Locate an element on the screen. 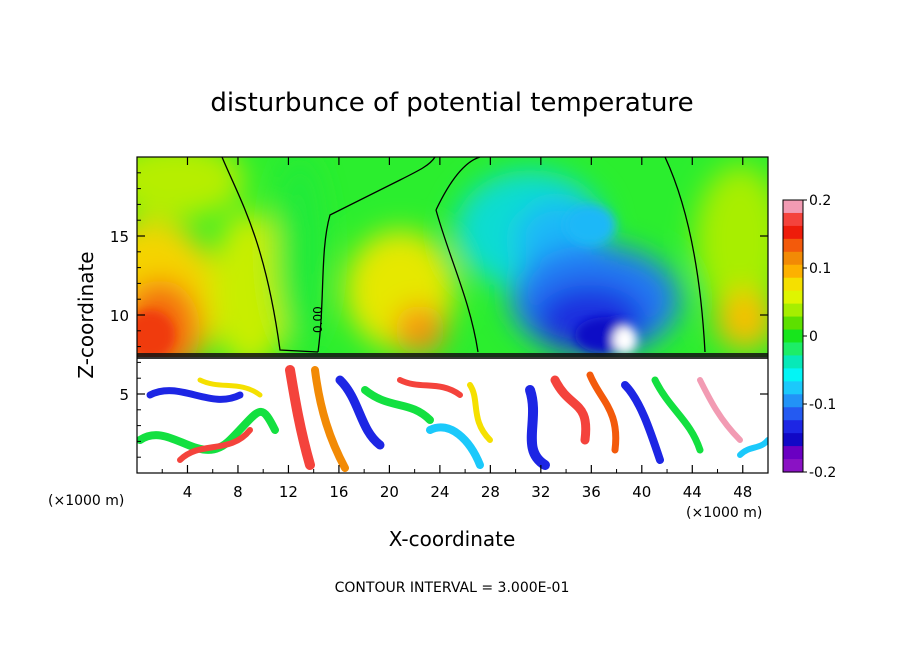  y-tick-label: 5 is located at coordinates (124, 395).